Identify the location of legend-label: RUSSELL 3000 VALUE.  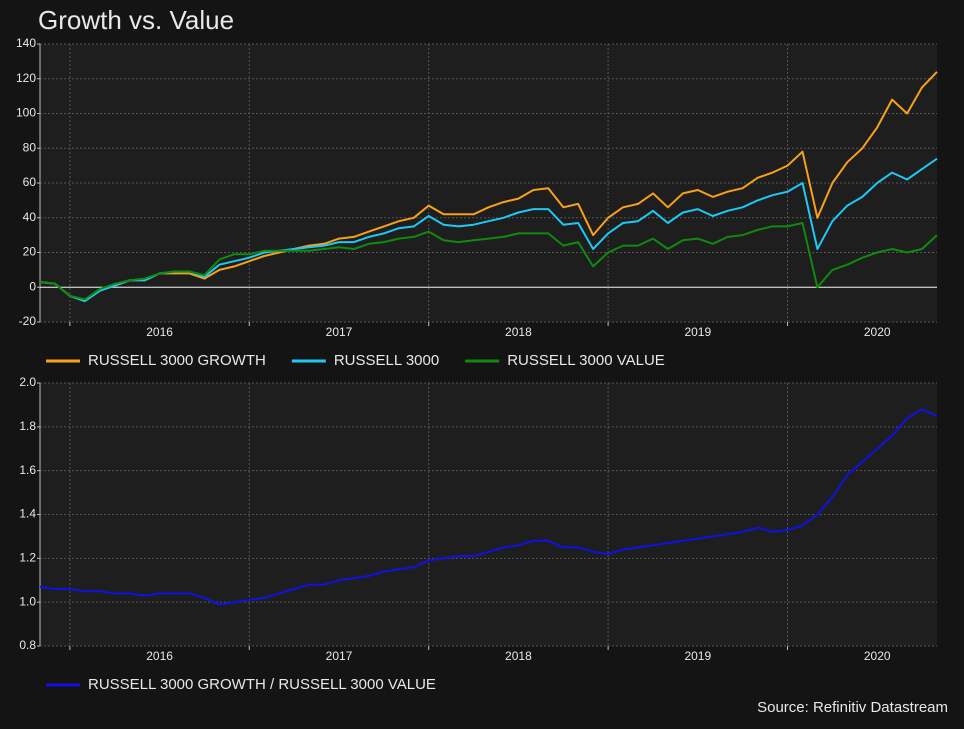
(586, 360).